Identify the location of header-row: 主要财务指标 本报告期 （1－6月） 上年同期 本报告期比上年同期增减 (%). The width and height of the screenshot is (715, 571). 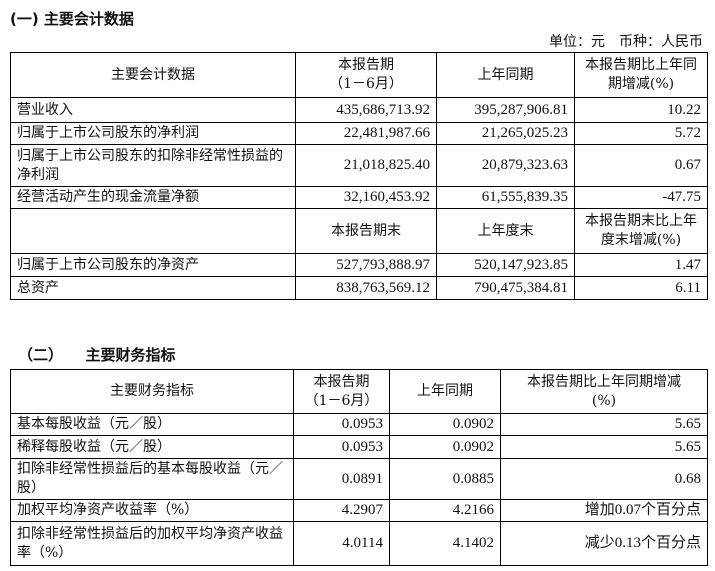
(359, 391).